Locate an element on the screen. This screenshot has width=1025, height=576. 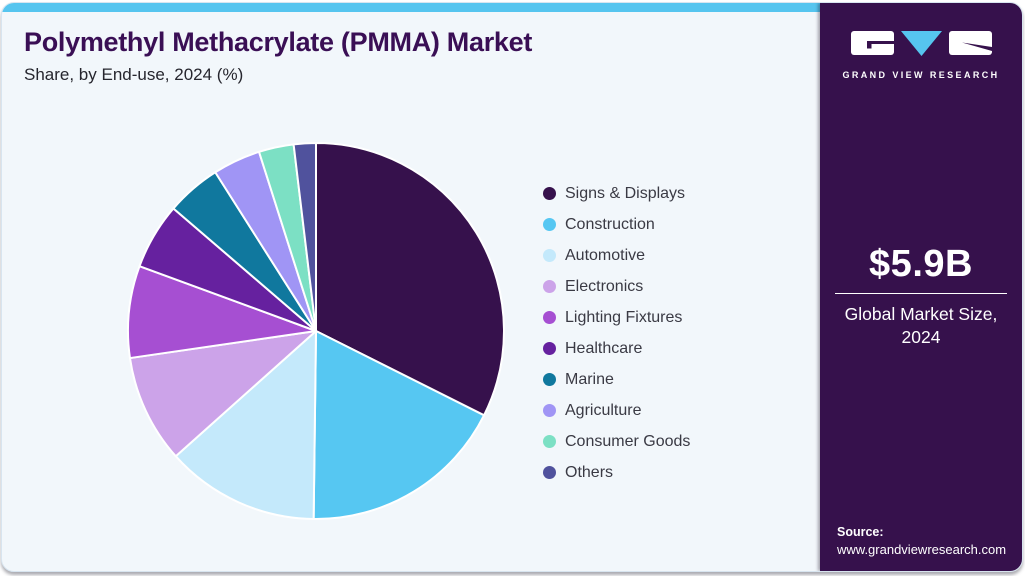
legend-label-construction: Construction is located at coordinates (610, 224).